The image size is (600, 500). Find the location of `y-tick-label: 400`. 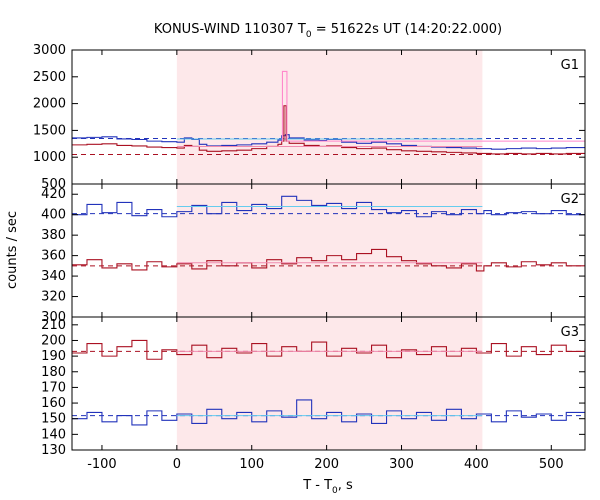

y-tick-label: 400 is located at coordinates (53, 215).